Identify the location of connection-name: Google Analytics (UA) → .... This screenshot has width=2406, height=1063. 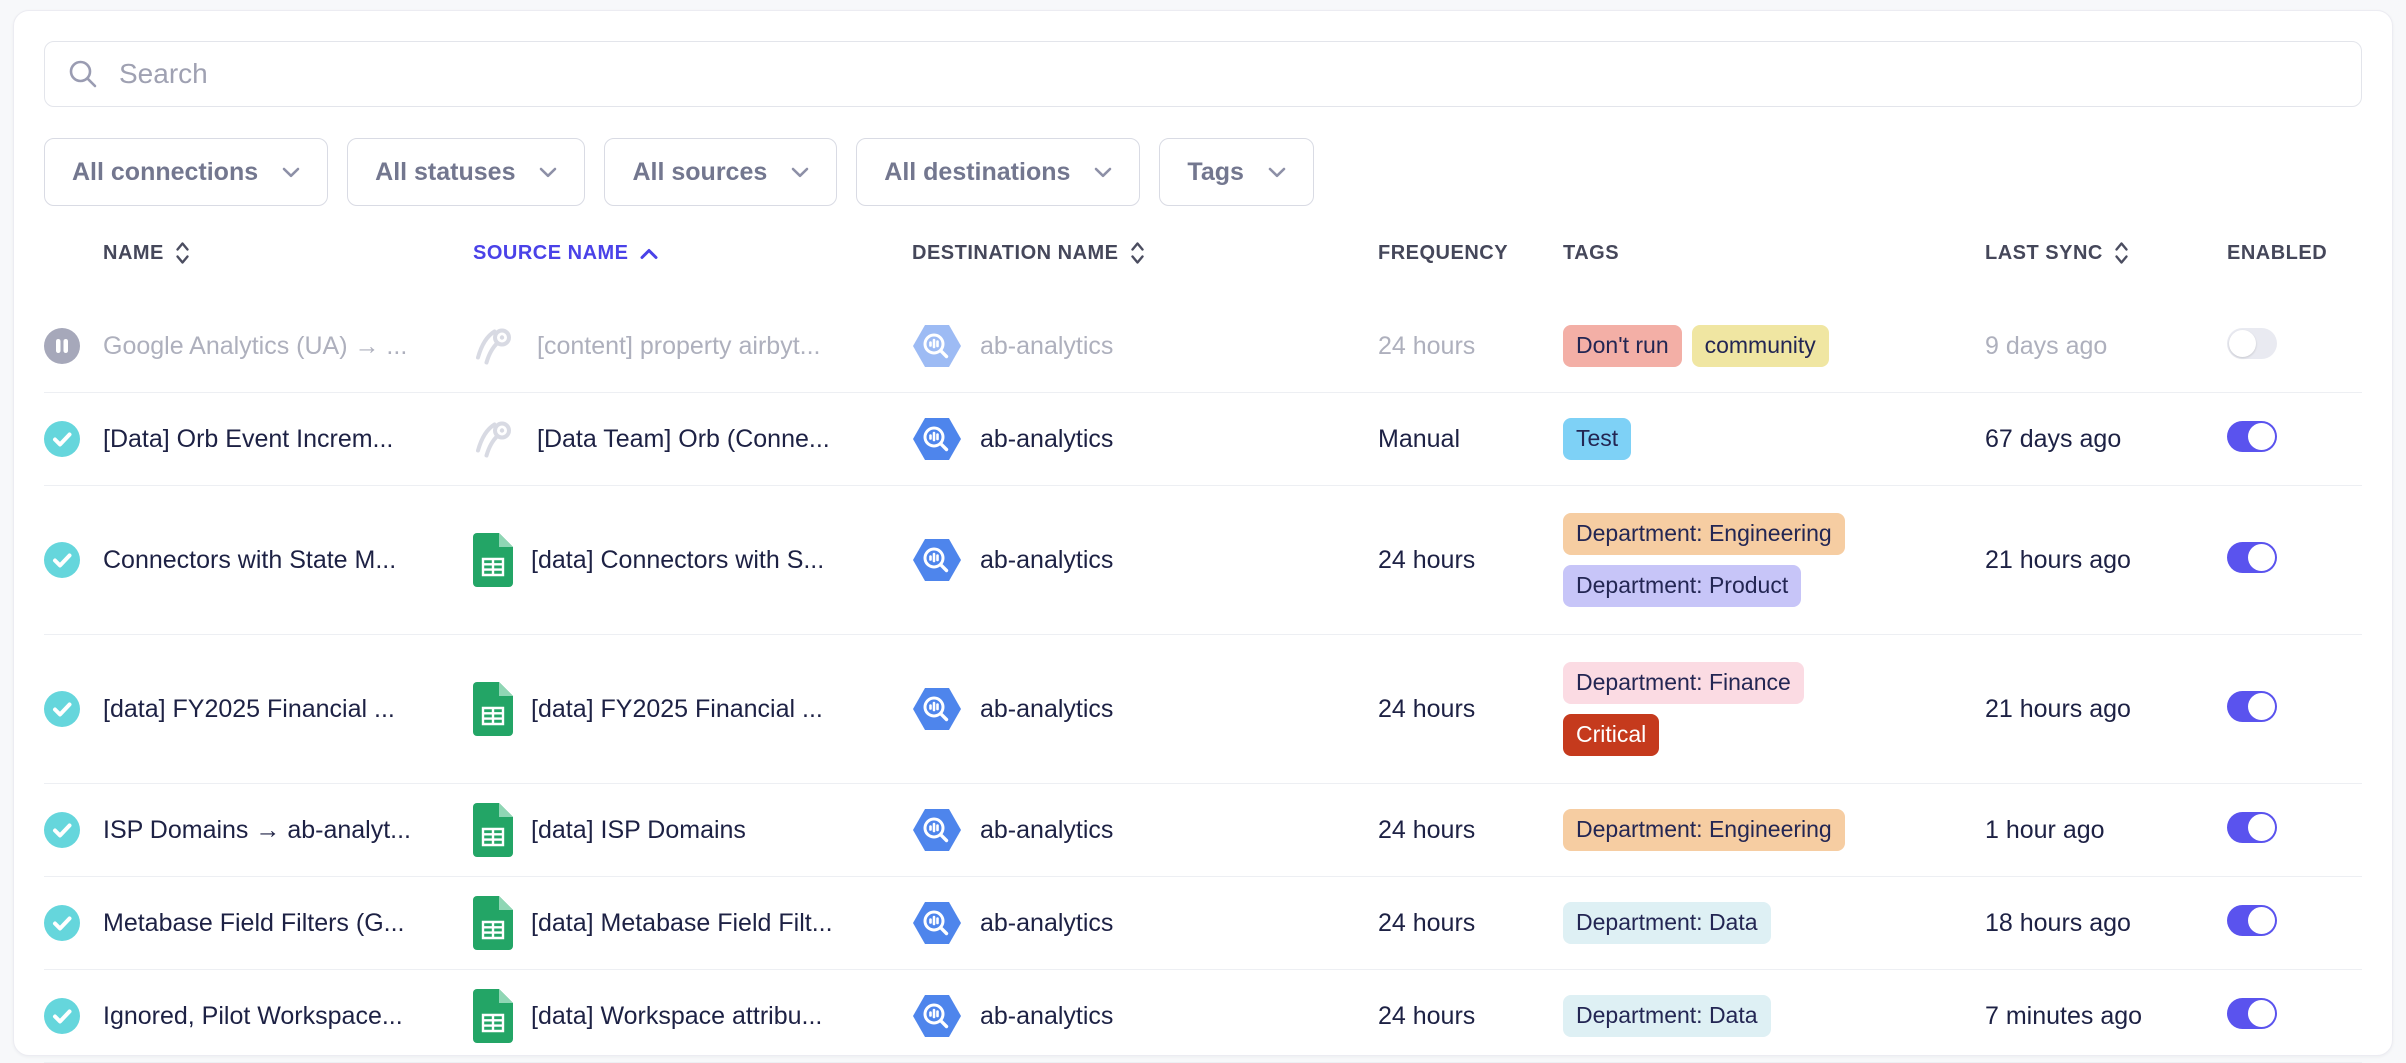
(255, 345).